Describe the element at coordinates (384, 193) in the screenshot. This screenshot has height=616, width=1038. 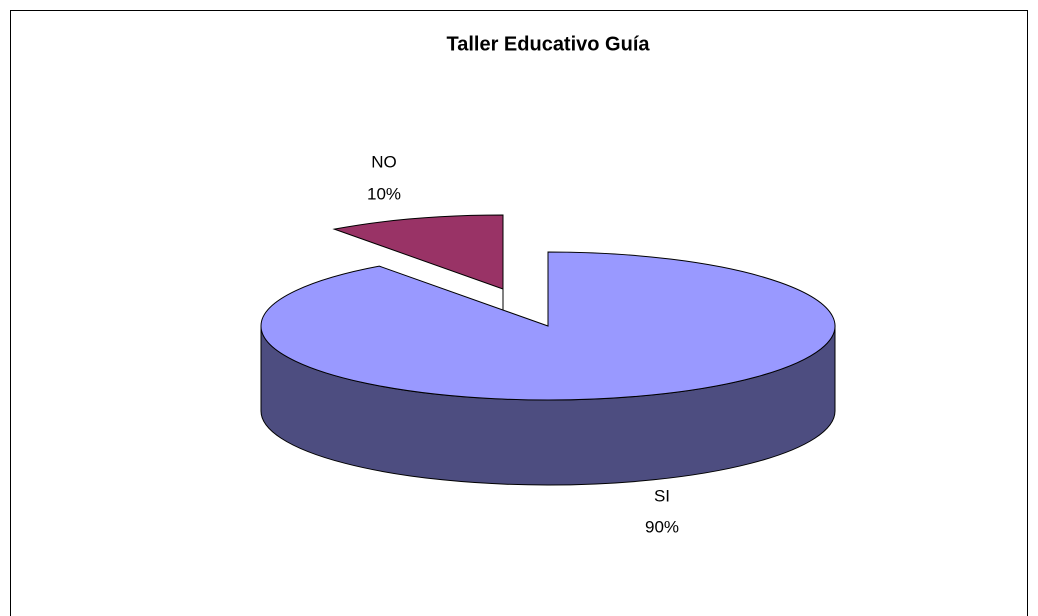
I see `slice-value-label: 10%` at that location.